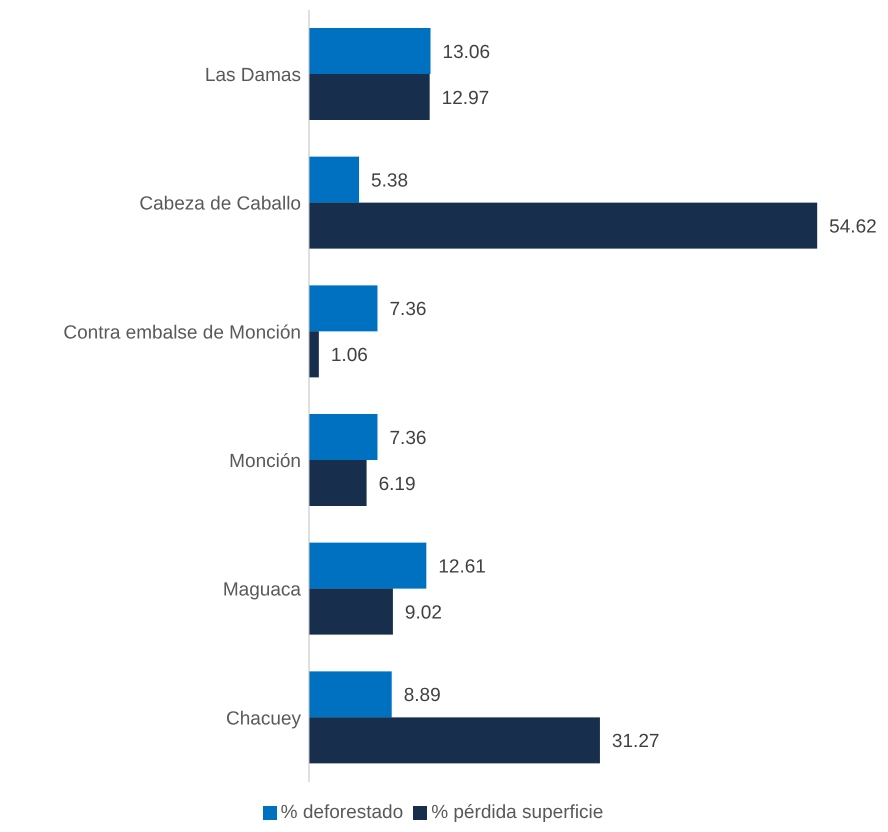 The width and height of the screenshot is (888, 832). Describe the element at coordinates (252, 75) in the screenshot. I see `y-tick-label: Las Damas` at that location.